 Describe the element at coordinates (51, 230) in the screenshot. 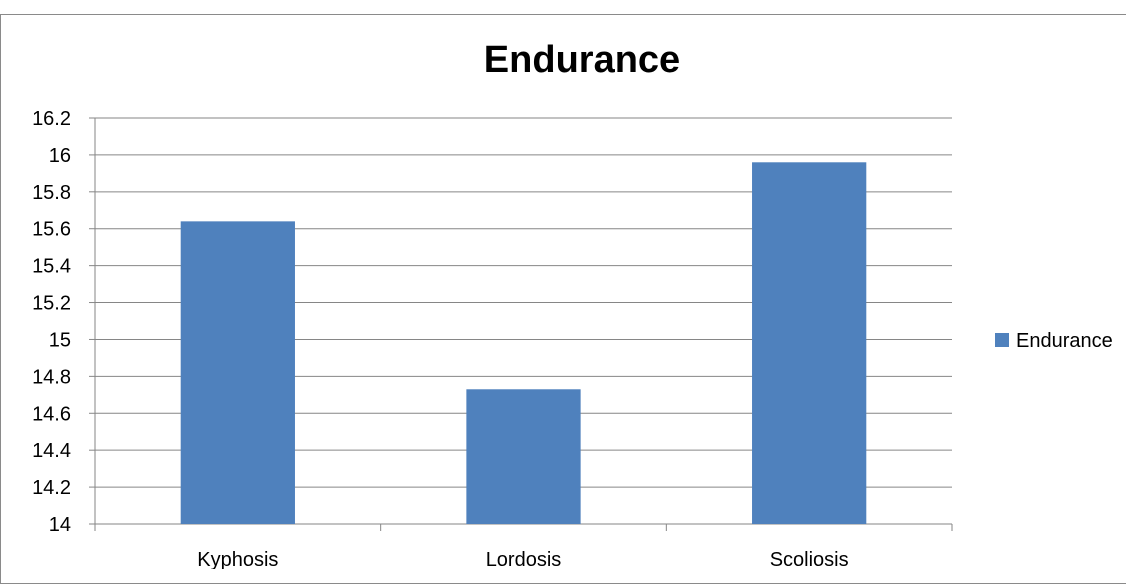

I see `y-tick-label: 15.6` at that location.